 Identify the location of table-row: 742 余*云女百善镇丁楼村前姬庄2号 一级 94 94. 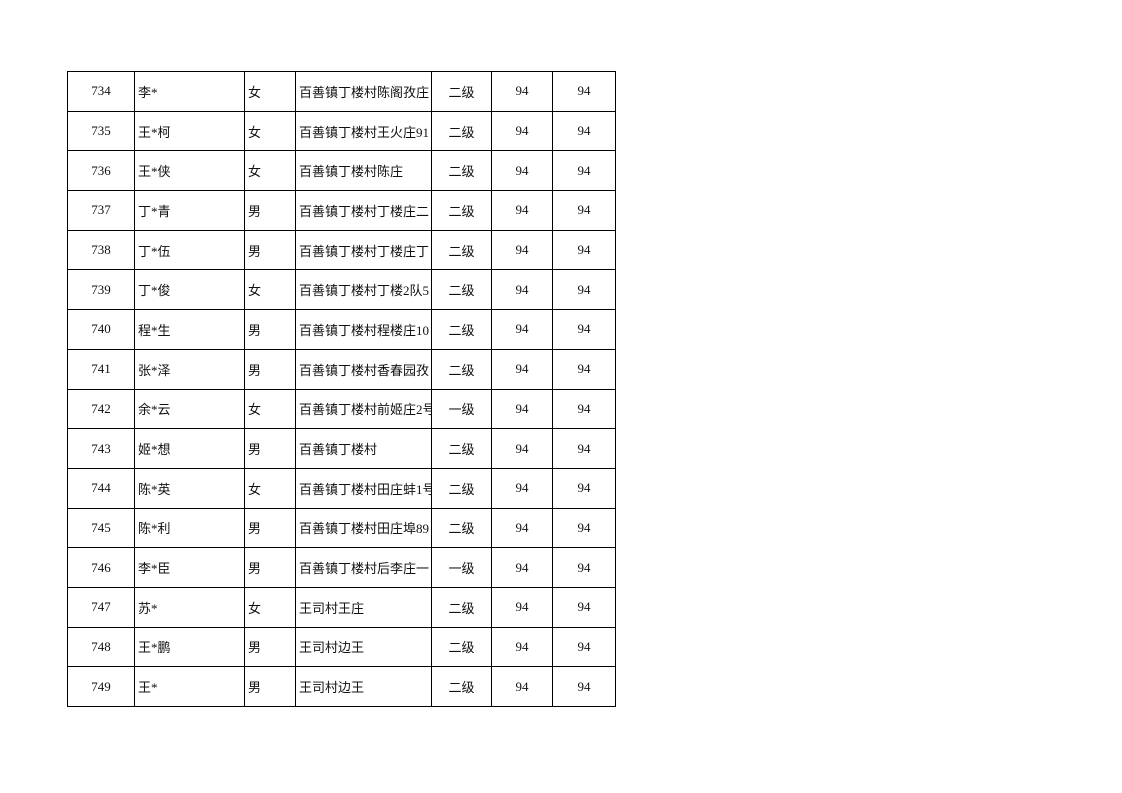
(341, 409).